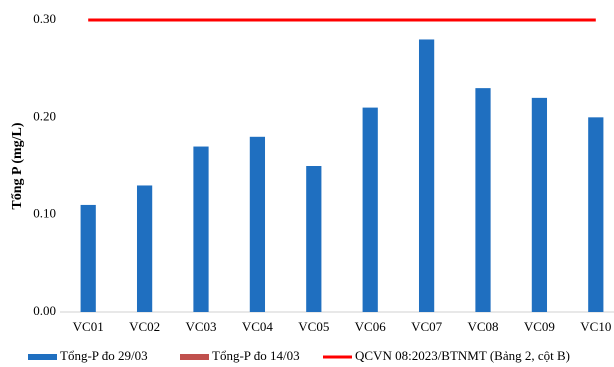 The image size is (614, 367). What do you see at coordinates (462, 355) in the screenshot?
I see `legend-label: QCVN 08:2023/BTNMT (Bảng 2, cột B)` at bounding box center [462, 355].